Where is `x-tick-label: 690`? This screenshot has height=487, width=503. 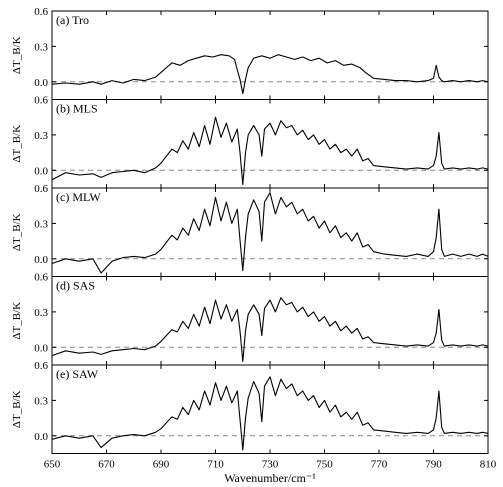 x-tick-label: 690 is located at coordinates (161, 465).